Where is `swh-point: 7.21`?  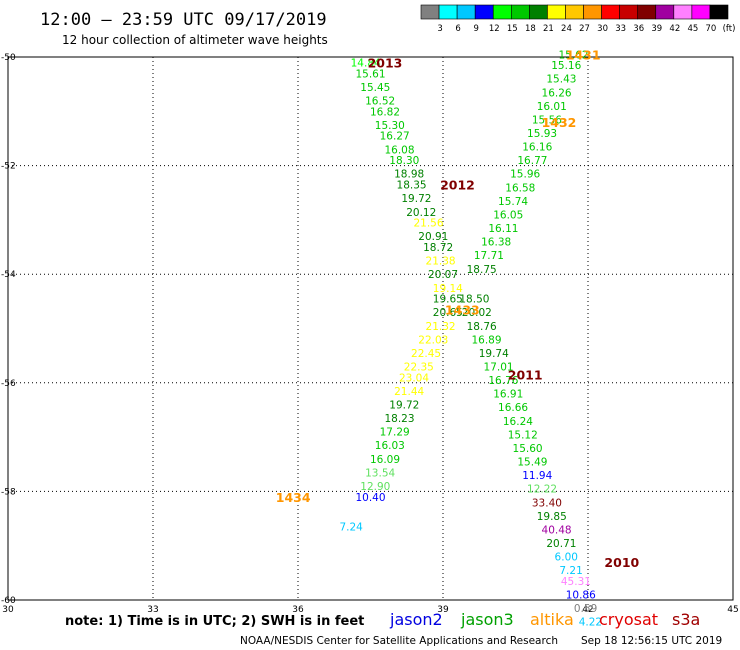
swh-point: 7.21 is located at coordinates (570, 571).